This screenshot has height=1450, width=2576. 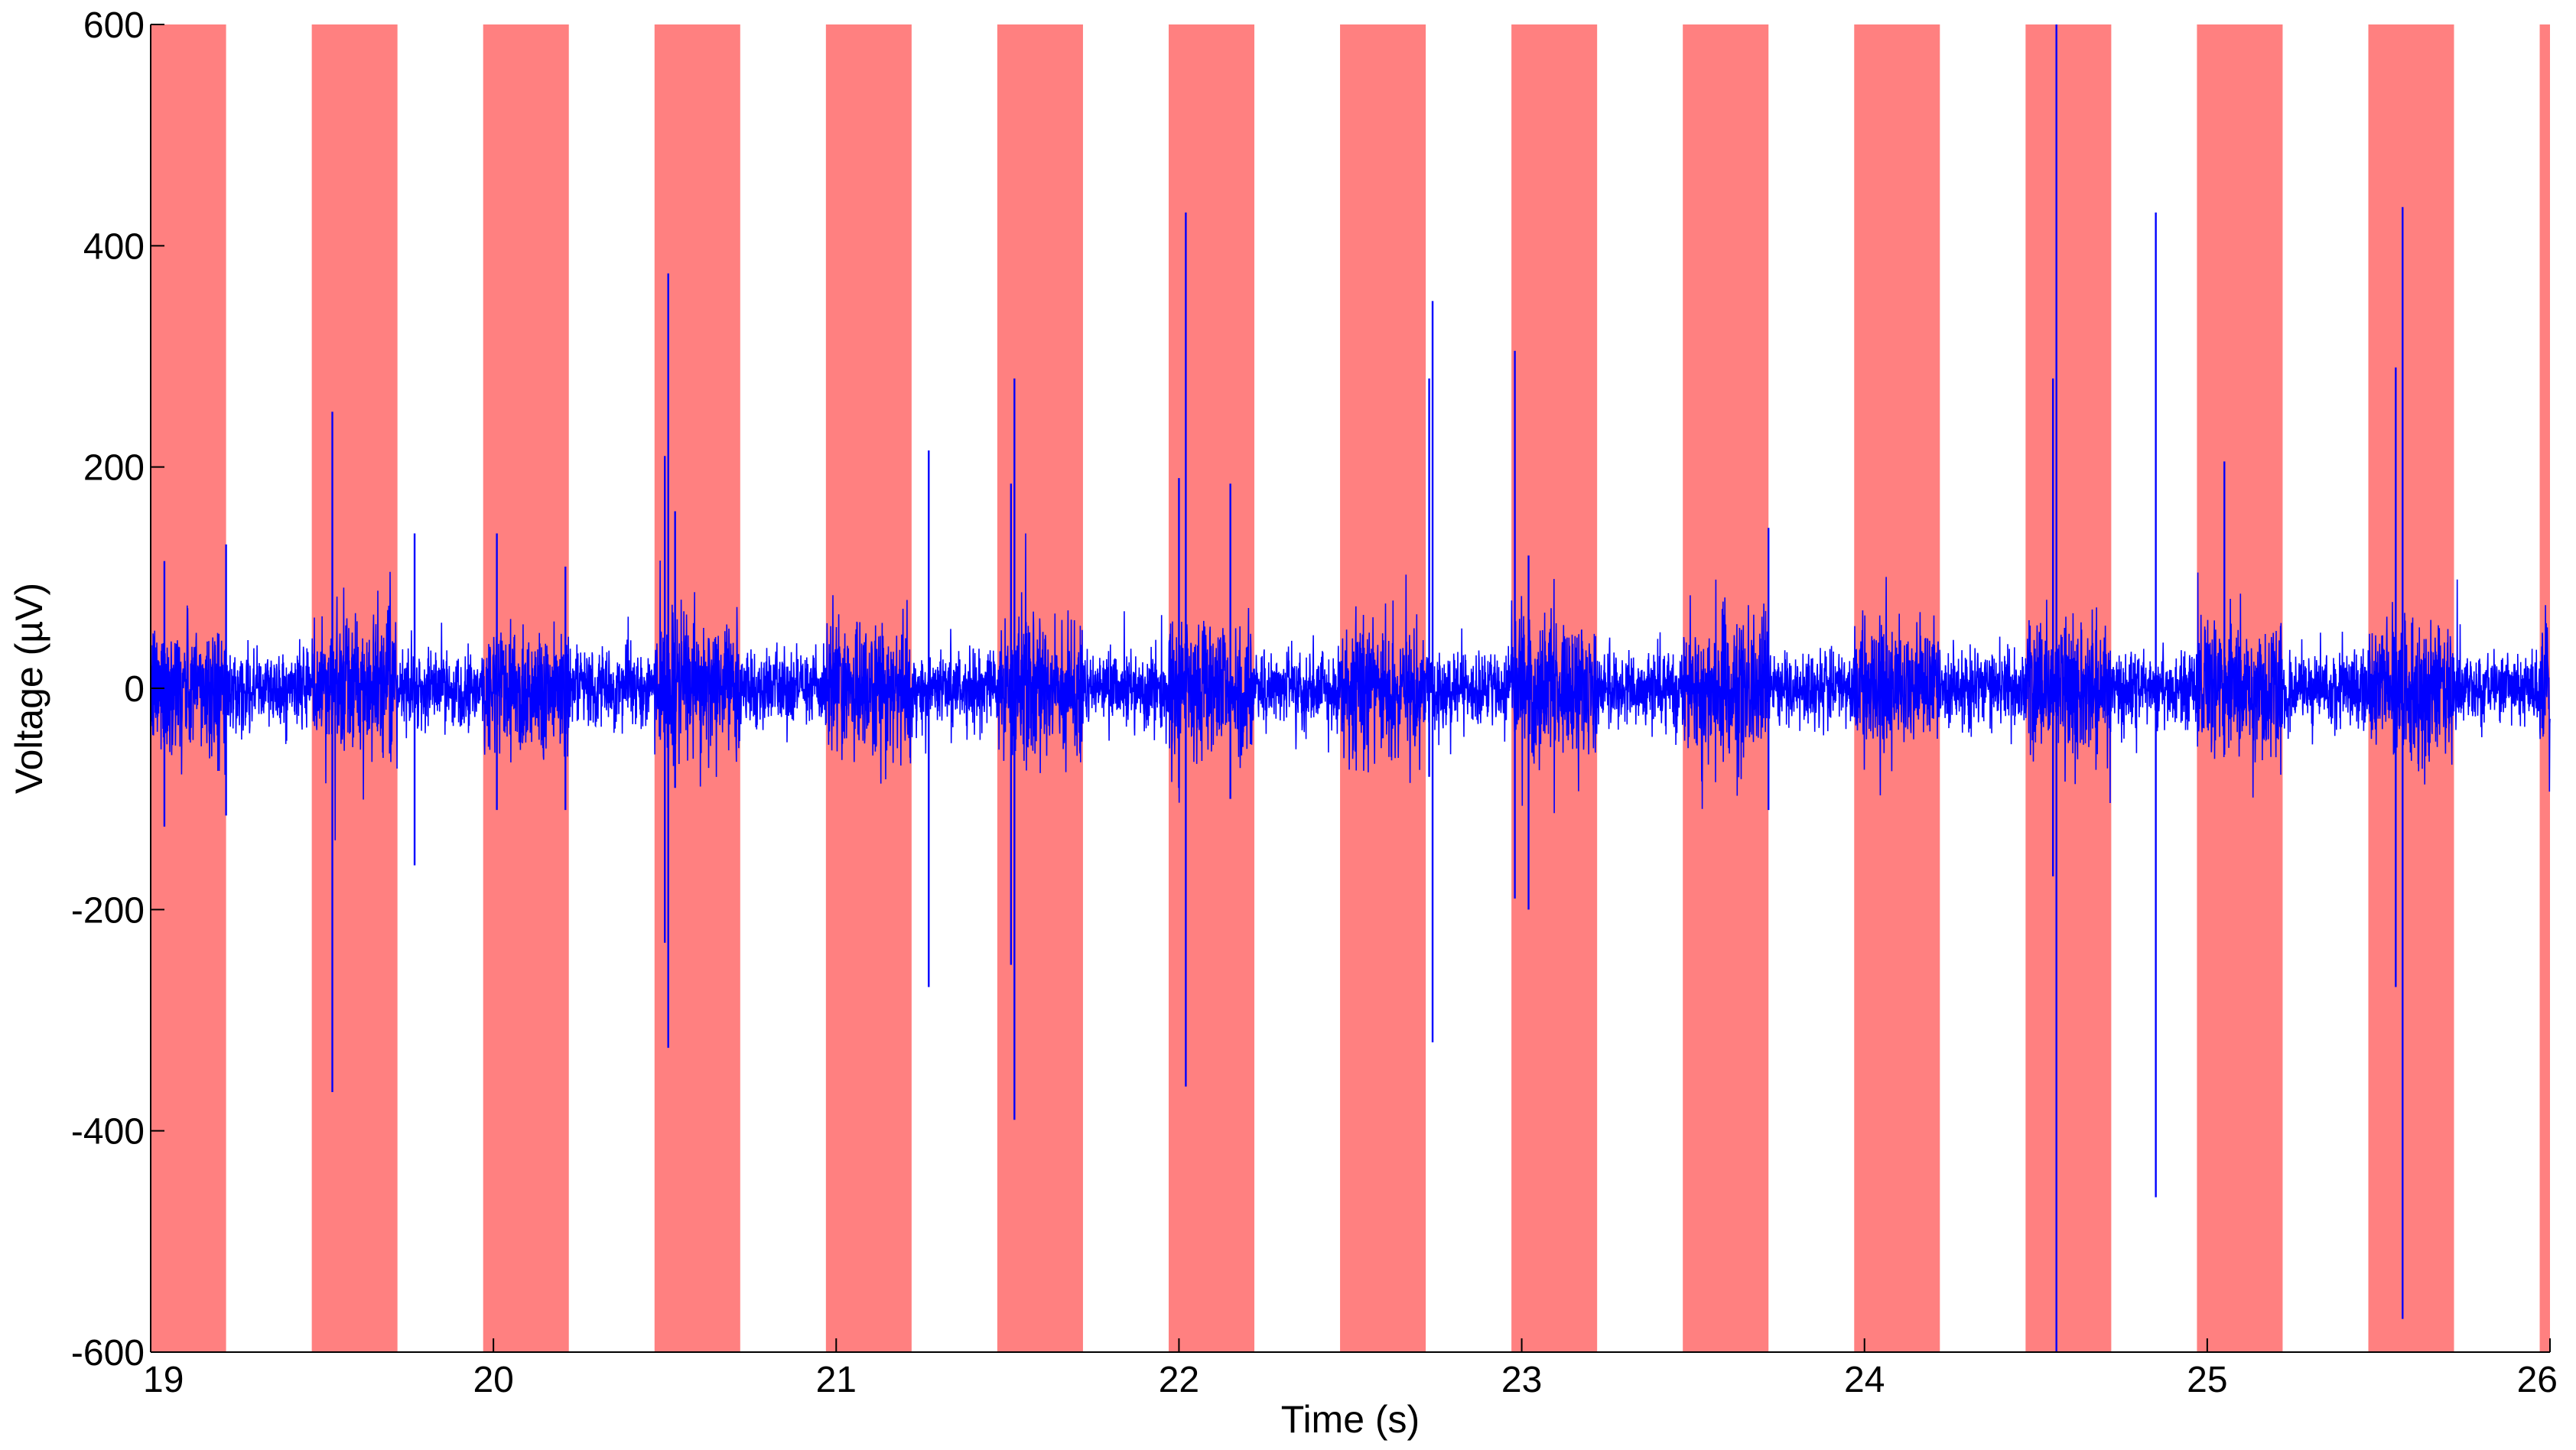 I want to click on y-tick-label: 400, so click(x=114, y=246).